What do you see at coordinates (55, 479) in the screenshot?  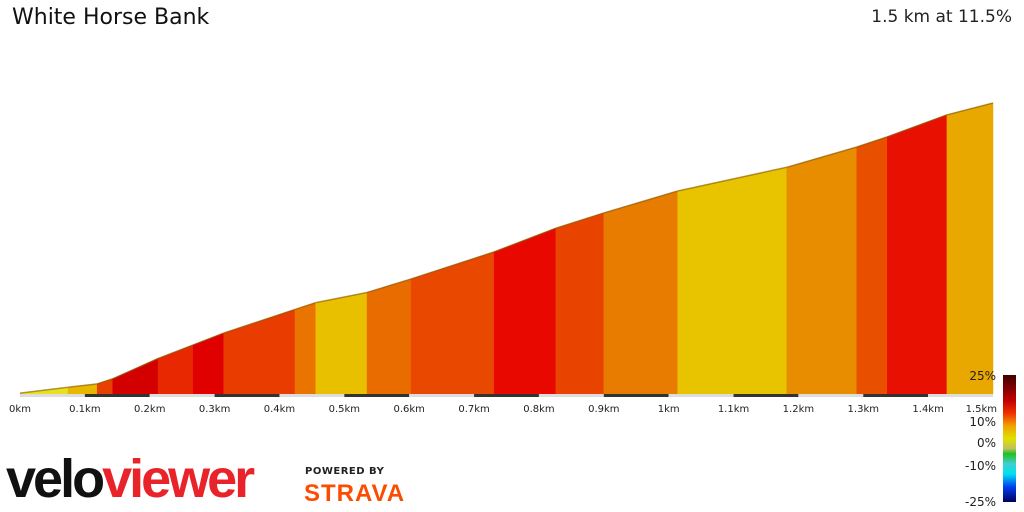 I see `logo-part-velo: velo` at bounding box center [55, 479].